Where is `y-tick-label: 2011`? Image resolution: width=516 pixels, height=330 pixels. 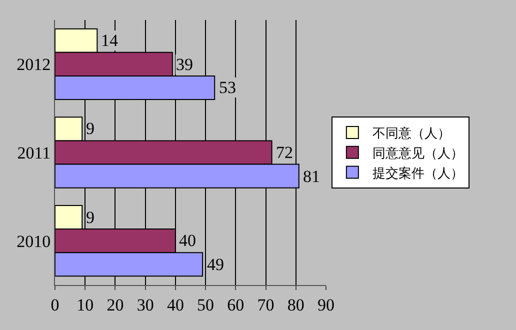
y-tick-label: 2011 is located at coordinates (34, 152).